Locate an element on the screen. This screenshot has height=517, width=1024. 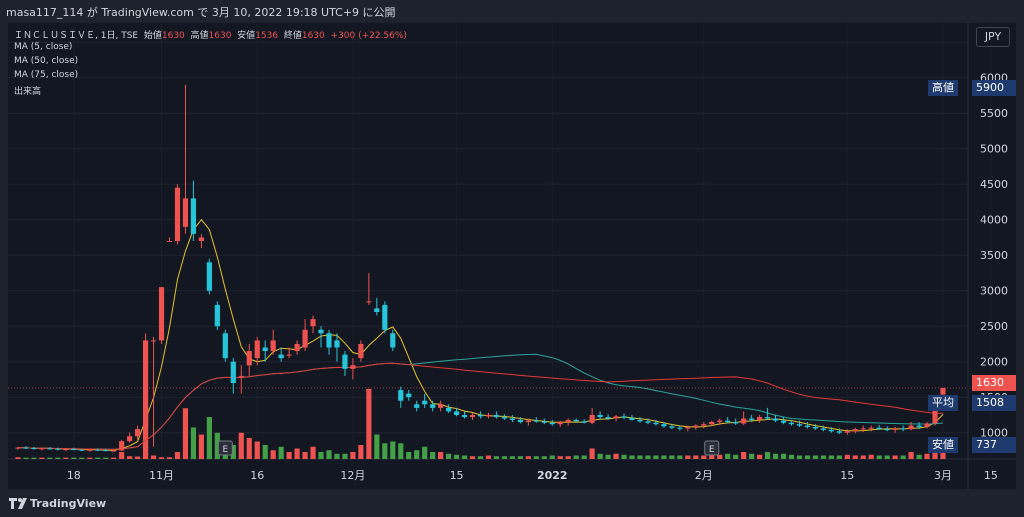
indicator-ma75: MA (75, close) is located at coordinates (46, 75).